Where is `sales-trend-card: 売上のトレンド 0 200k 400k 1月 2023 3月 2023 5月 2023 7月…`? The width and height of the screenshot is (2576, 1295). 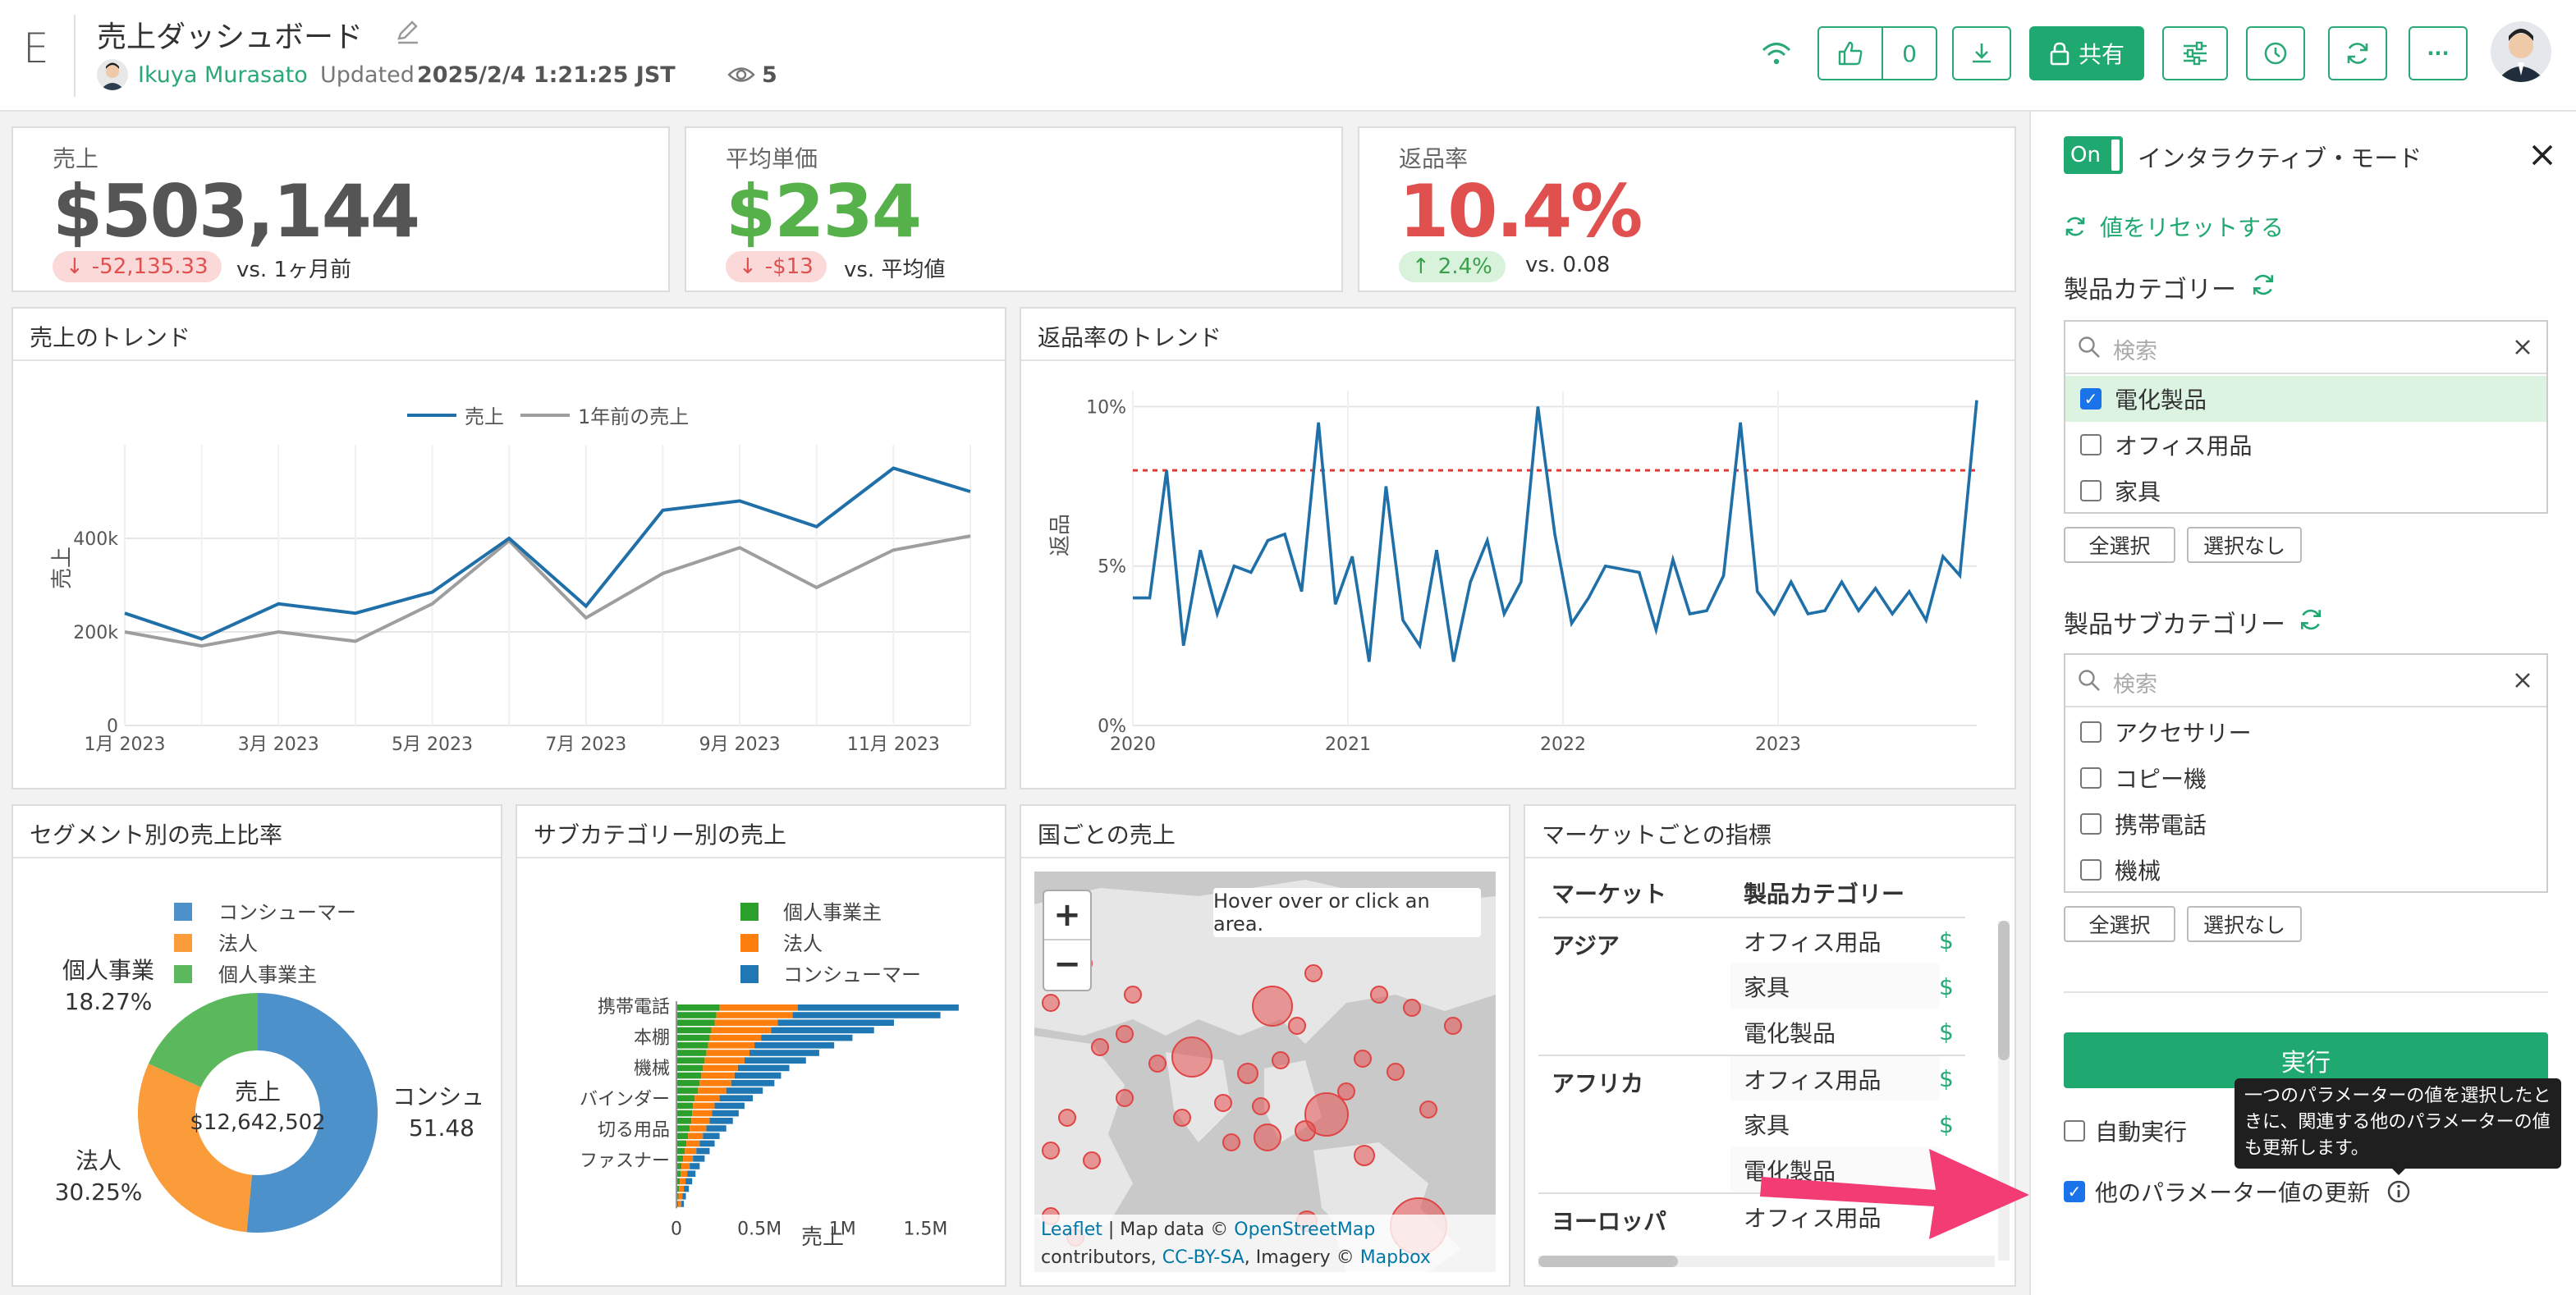 sales-trend-card: 売上のトレンド 0 200k 400k 1月 2023 3月 2023 5月 2023 7月… is located at coordinates (509, 548).